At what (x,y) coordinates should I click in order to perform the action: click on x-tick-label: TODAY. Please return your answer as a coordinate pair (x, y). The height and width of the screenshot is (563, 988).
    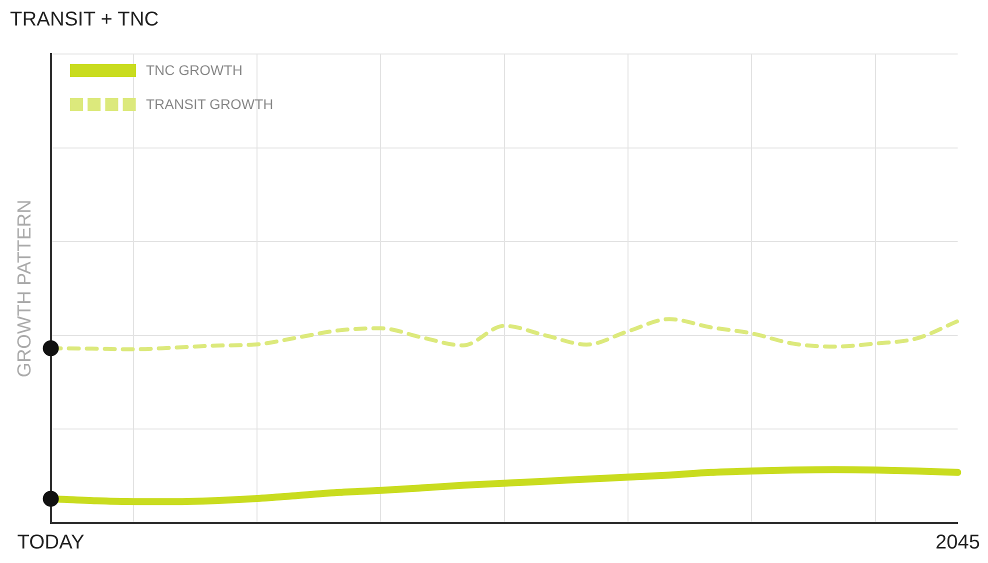
    Looking at the image, I should click on (50, 543).